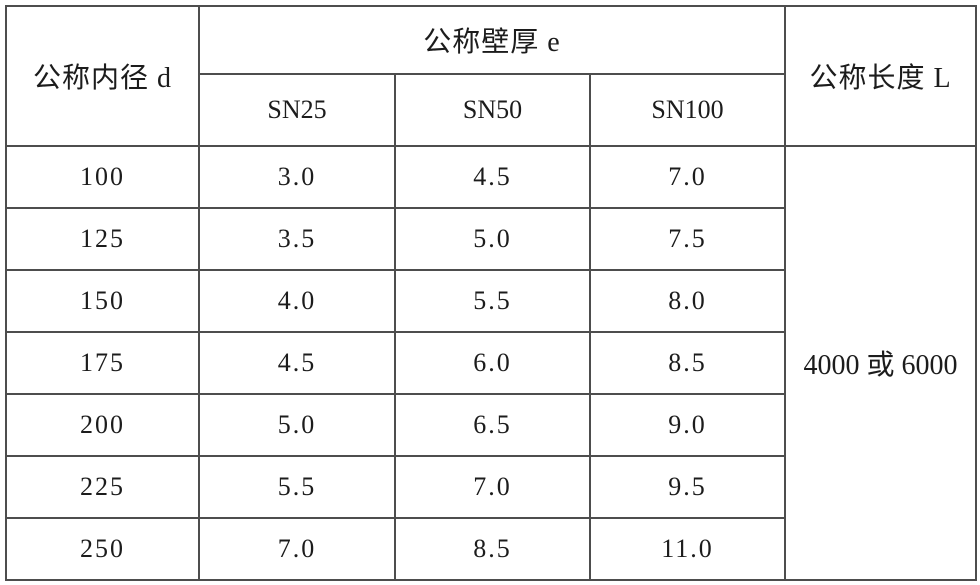 Image resolution: width=980 pixels, height=585 pixels. Describe the element at coordinates (687, 363) in the screenshot. I see `cell-sn100: 8.5` at that location.